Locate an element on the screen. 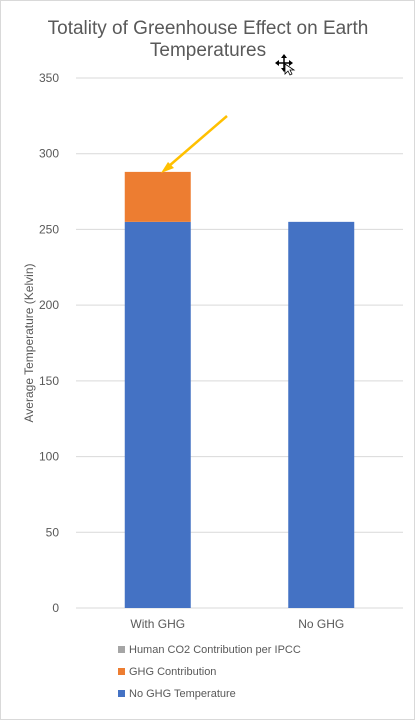 The image size is (415, 720). x-tick-label-1: No GHG is located at coordinates (321, 624).